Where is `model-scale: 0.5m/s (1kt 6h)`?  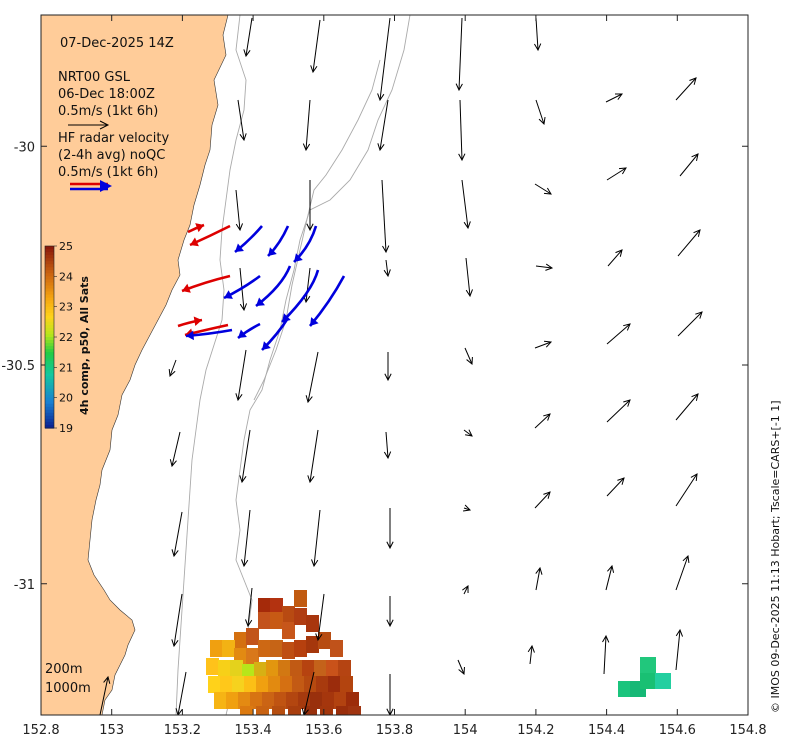 model-scale: 0.5m/s (1kt 6h) is located at coordinates (108, 111).